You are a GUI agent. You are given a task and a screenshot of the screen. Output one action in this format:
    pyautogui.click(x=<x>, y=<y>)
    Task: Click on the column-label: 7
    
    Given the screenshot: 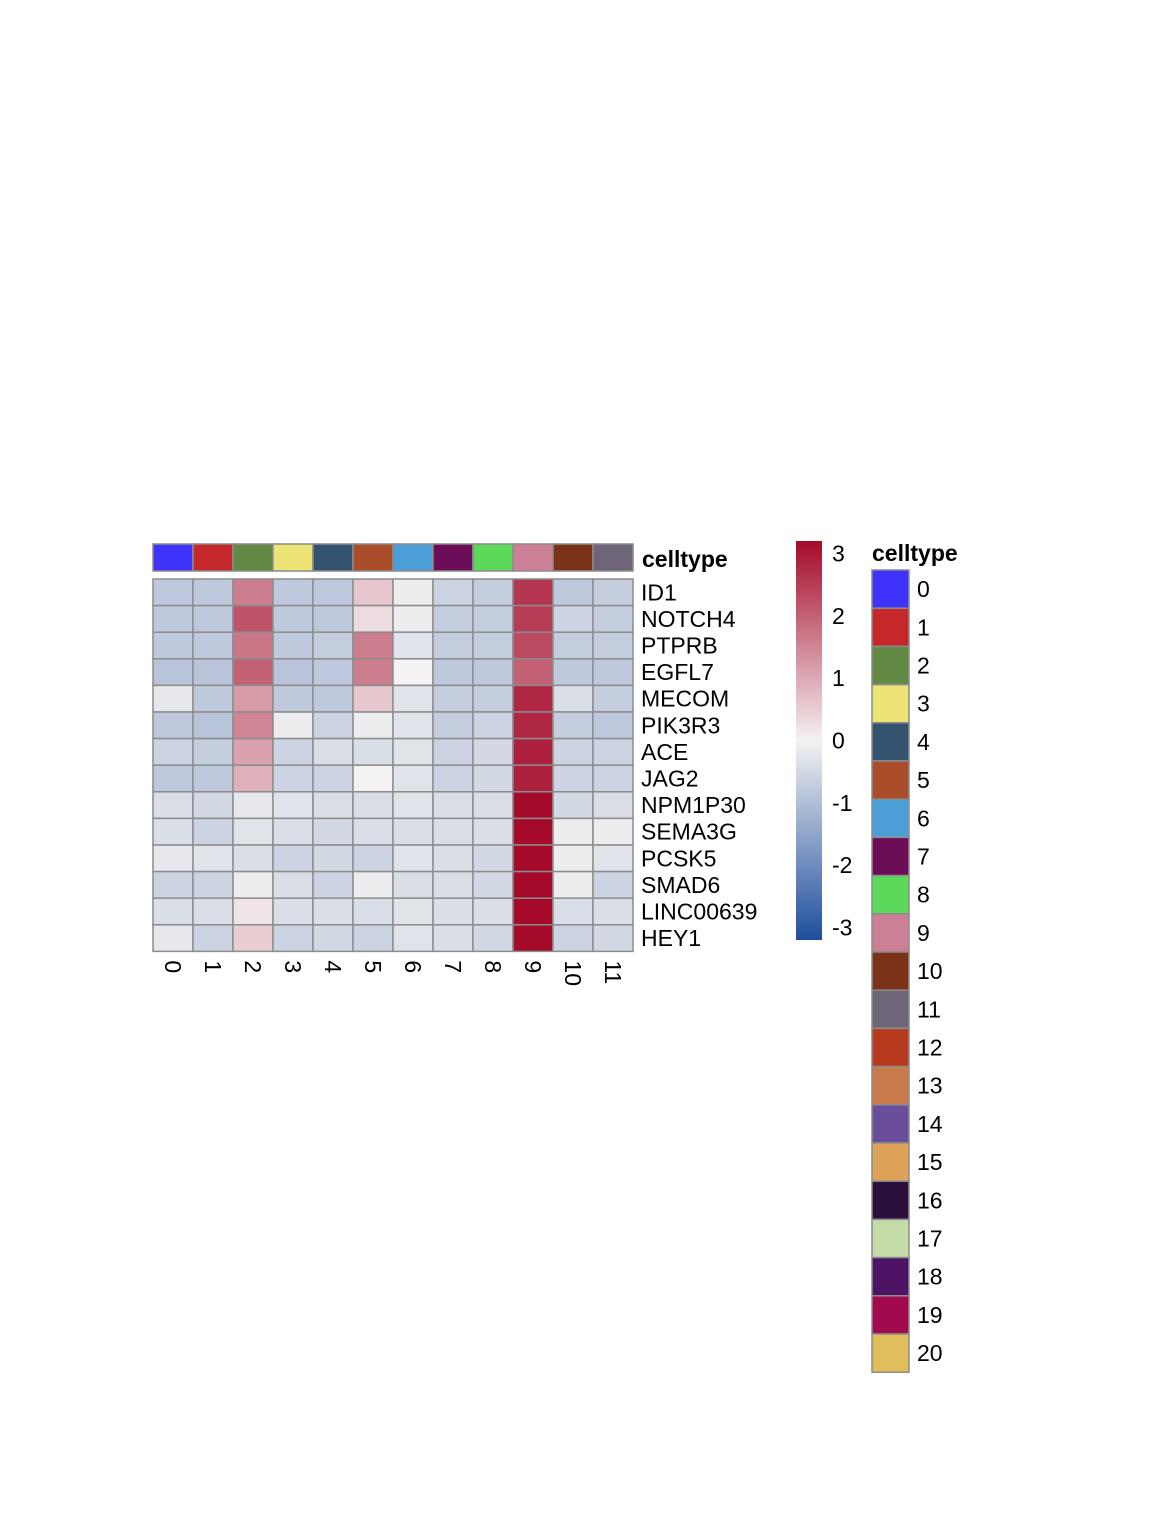 What is the action you would take?
    pyautogui.click(x=453, y=966)
    